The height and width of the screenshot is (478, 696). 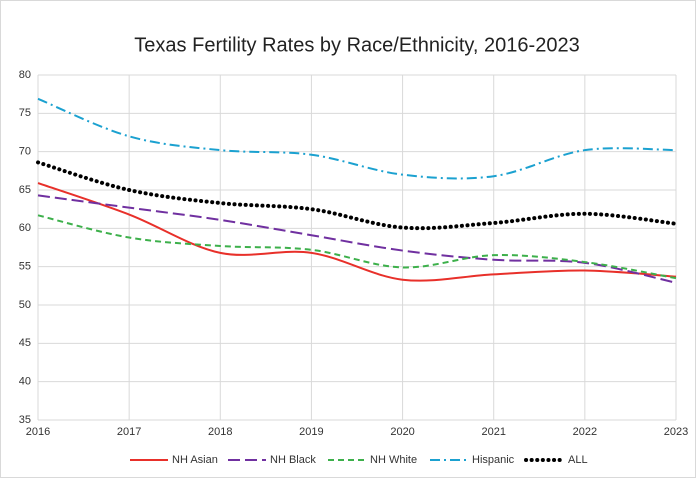 What do you see at coordinates (578, 460) in the screenshot?
I see `legend-label: ALL` at bounding box center [578, 460].